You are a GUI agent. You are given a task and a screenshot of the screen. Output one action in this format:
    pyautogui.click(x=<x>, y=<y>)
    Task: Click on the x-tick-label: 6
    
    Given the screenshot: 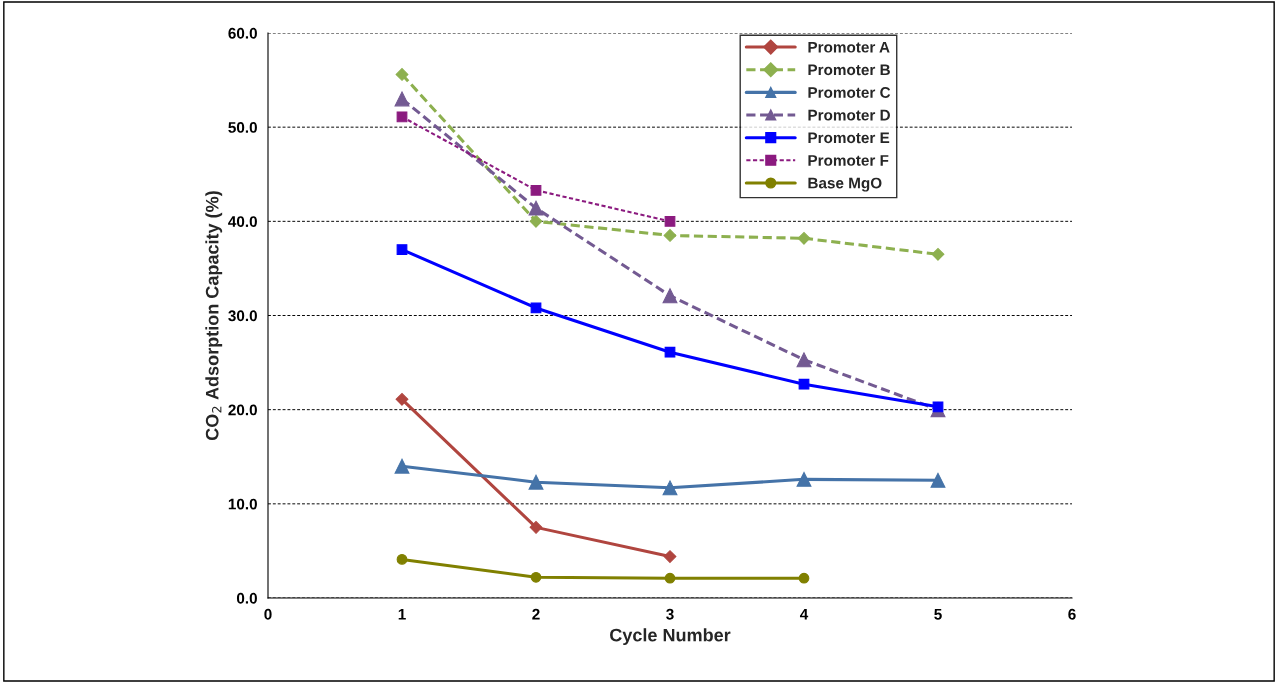 What is the action you would take?
    pyautogui.click(x=1072, y=614)
    